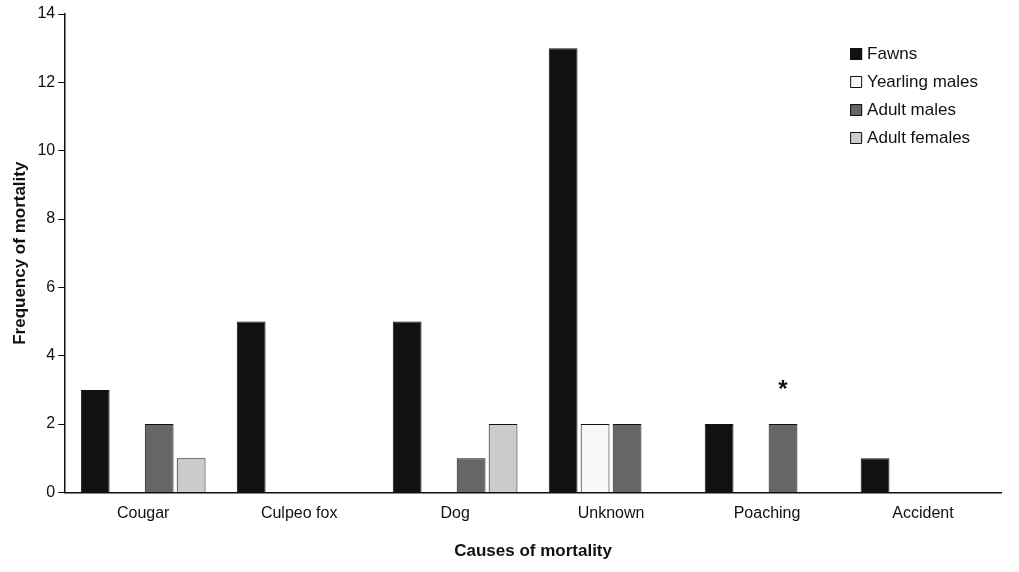 This screenshot has height=572, width=1019. Describe the element at coordinates (46, 81) in the screenshot. I see `y-tick-label: 12` at that location.